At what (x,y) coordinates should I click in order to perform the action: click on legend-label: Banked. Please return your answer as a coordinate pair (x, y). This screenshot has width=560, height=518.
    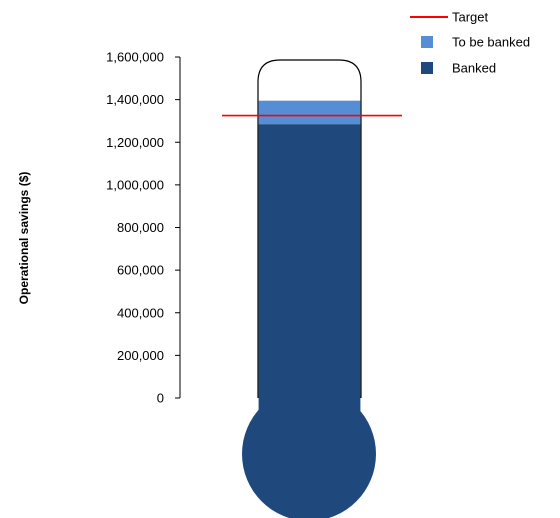
    Looking at the image, I should click on (474, 68).